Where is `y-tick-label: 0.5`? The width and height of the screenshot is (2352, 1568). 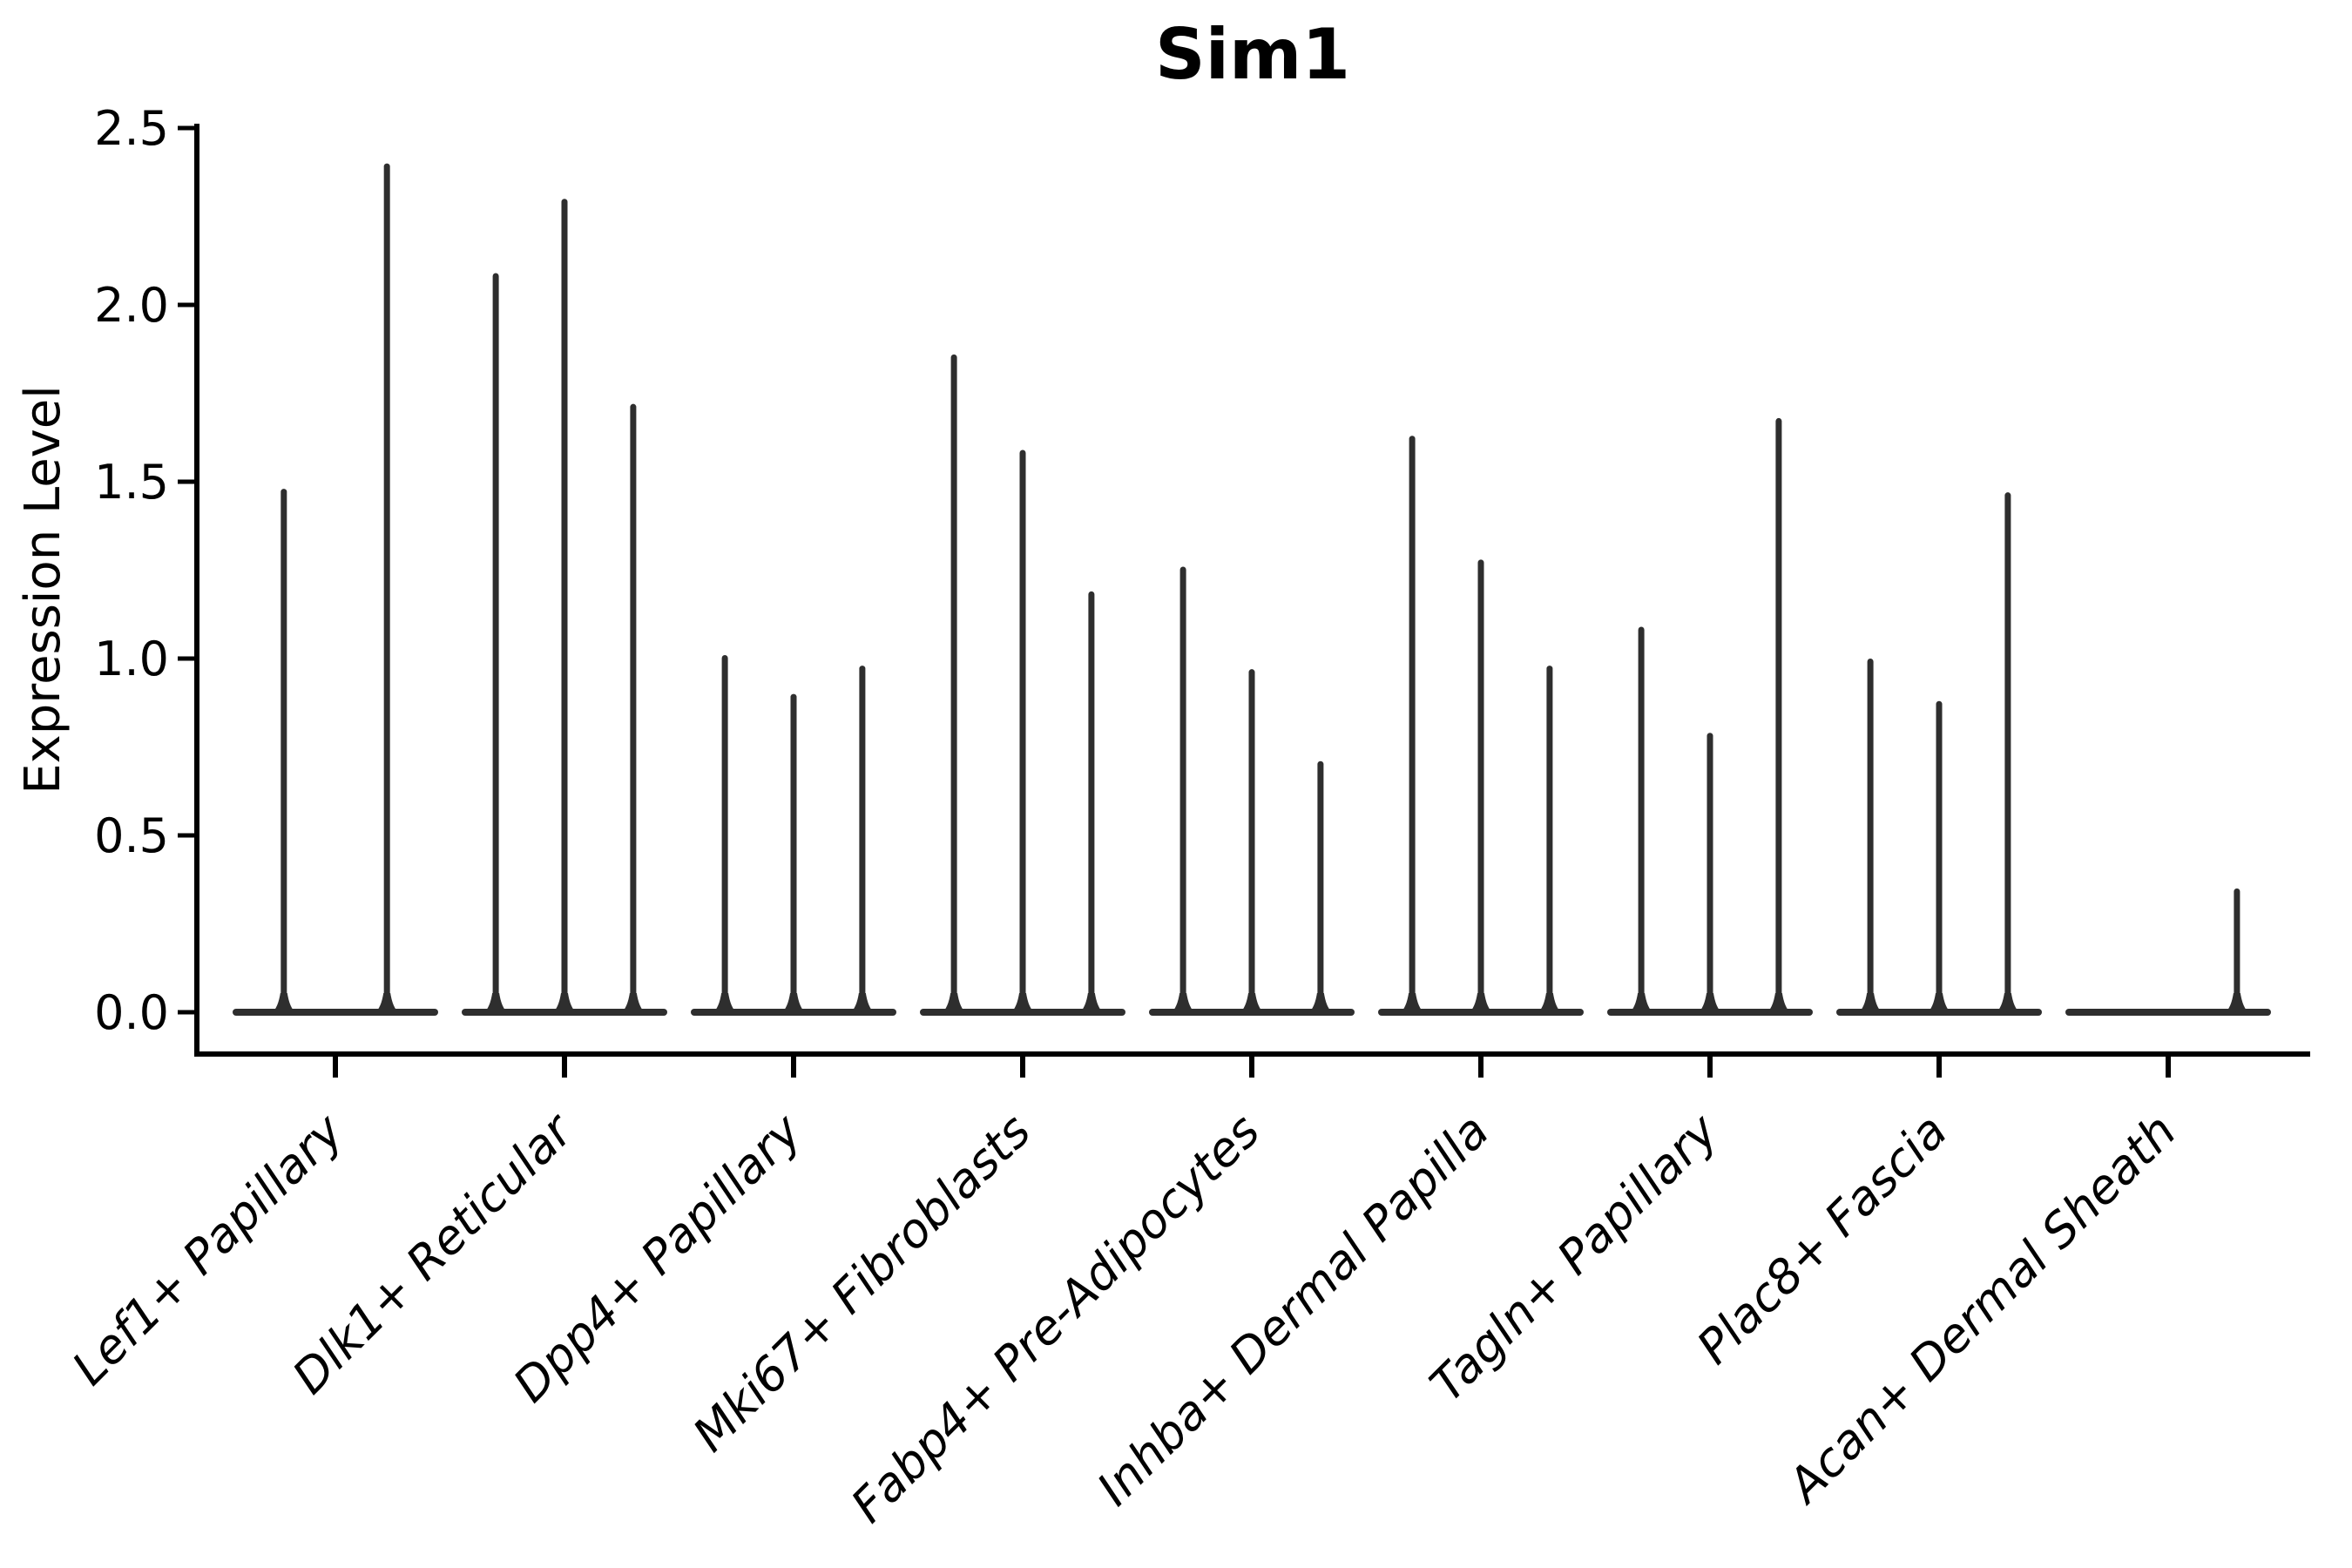
y-tick-label: 0.5 is located at coordinates (131, 835).